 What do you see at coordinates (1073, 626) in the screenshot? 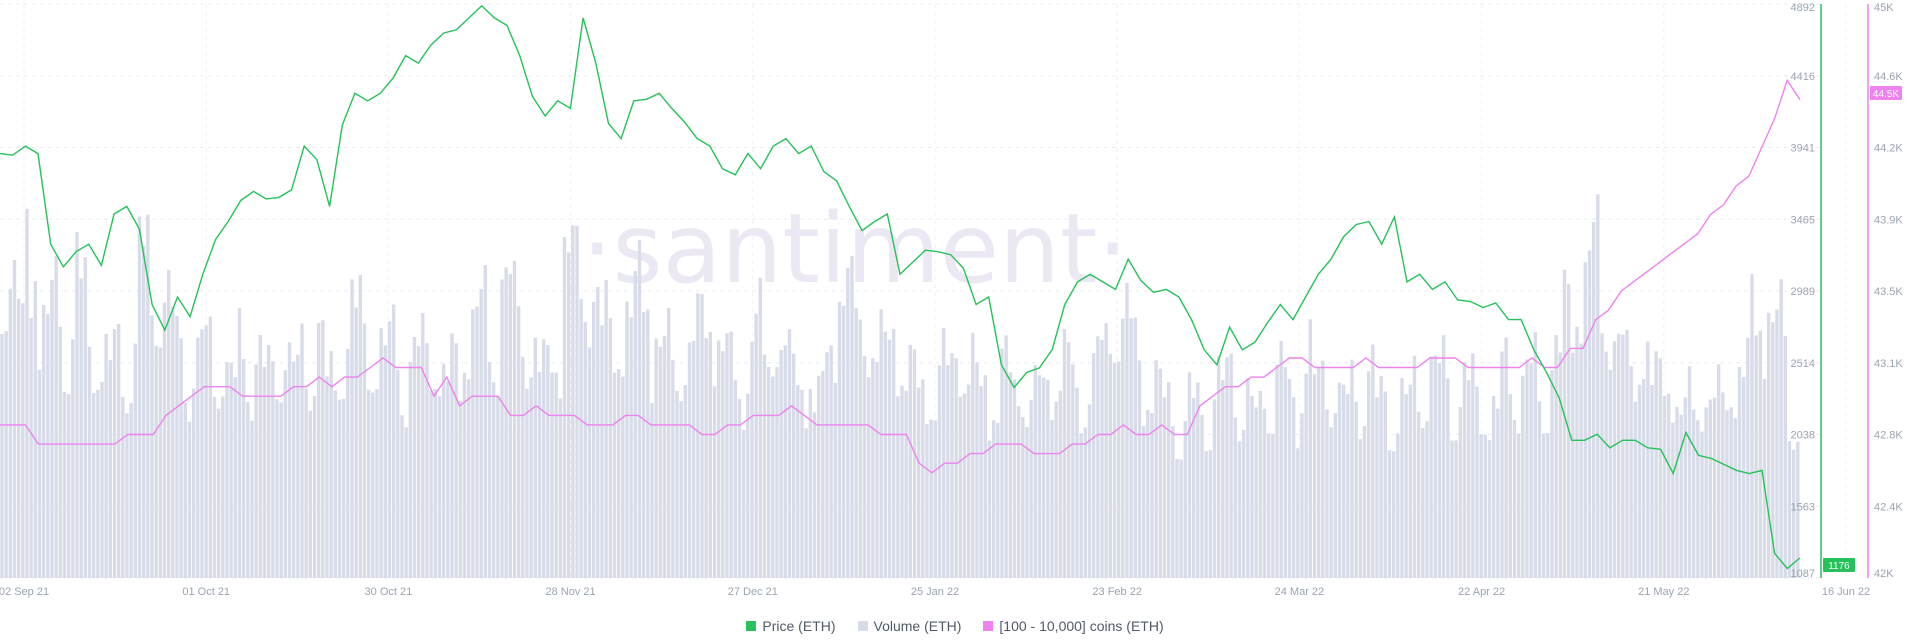
I see `legend-item-holders: [100 - 10,000] coins (ETH)` at bounding box center [1073, 626].